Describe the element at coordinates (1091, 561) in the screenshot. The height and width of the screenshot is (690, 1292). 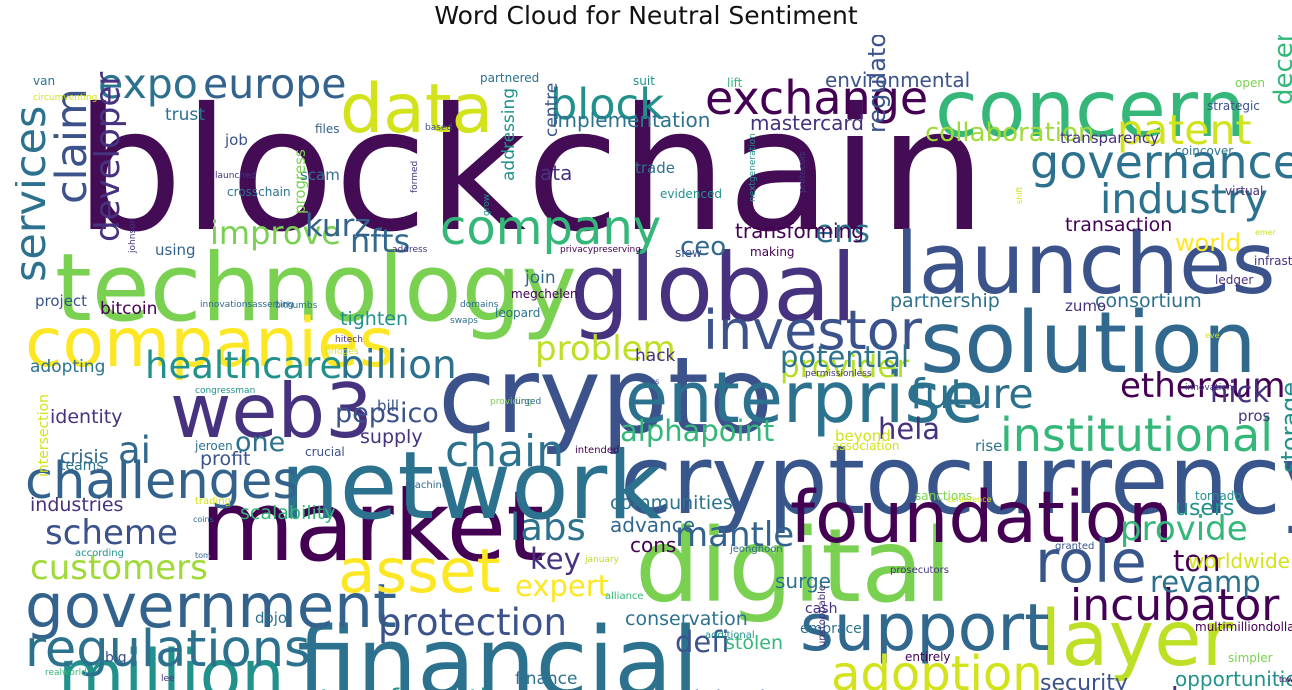
I see `word-role: role` at that location.